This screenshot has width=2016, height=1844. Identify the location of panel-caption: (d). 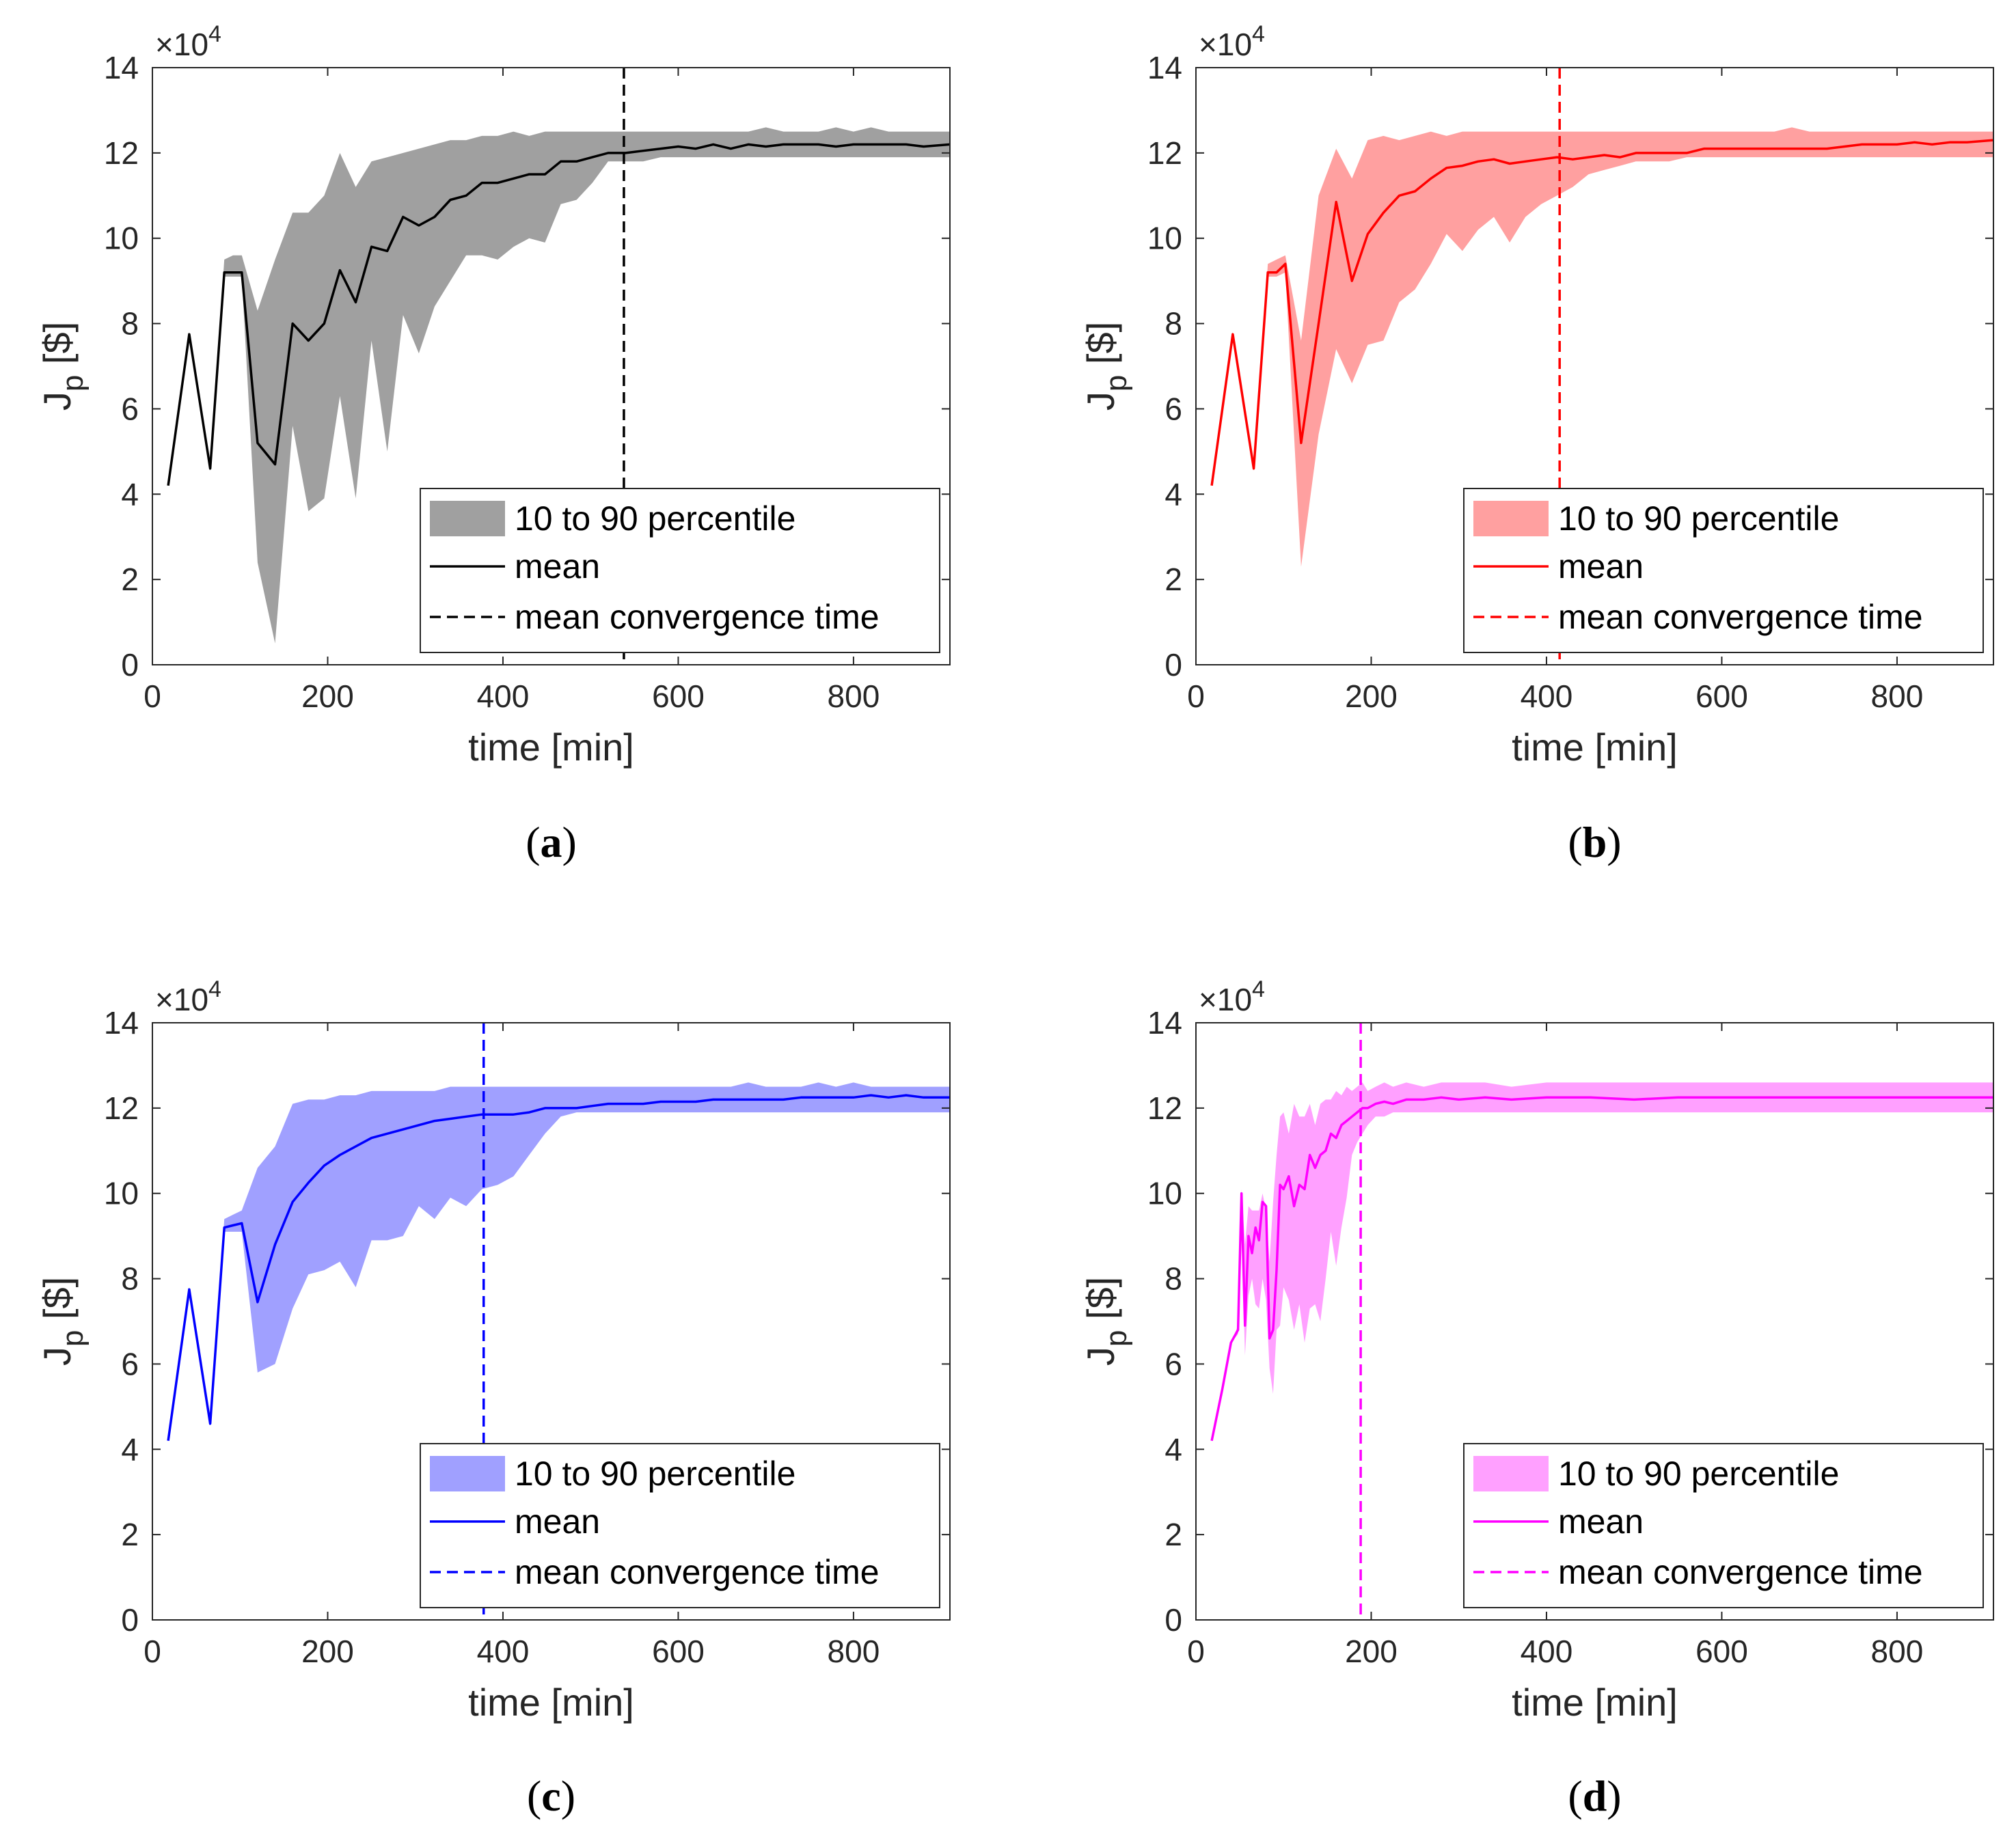
(1594, 1796).